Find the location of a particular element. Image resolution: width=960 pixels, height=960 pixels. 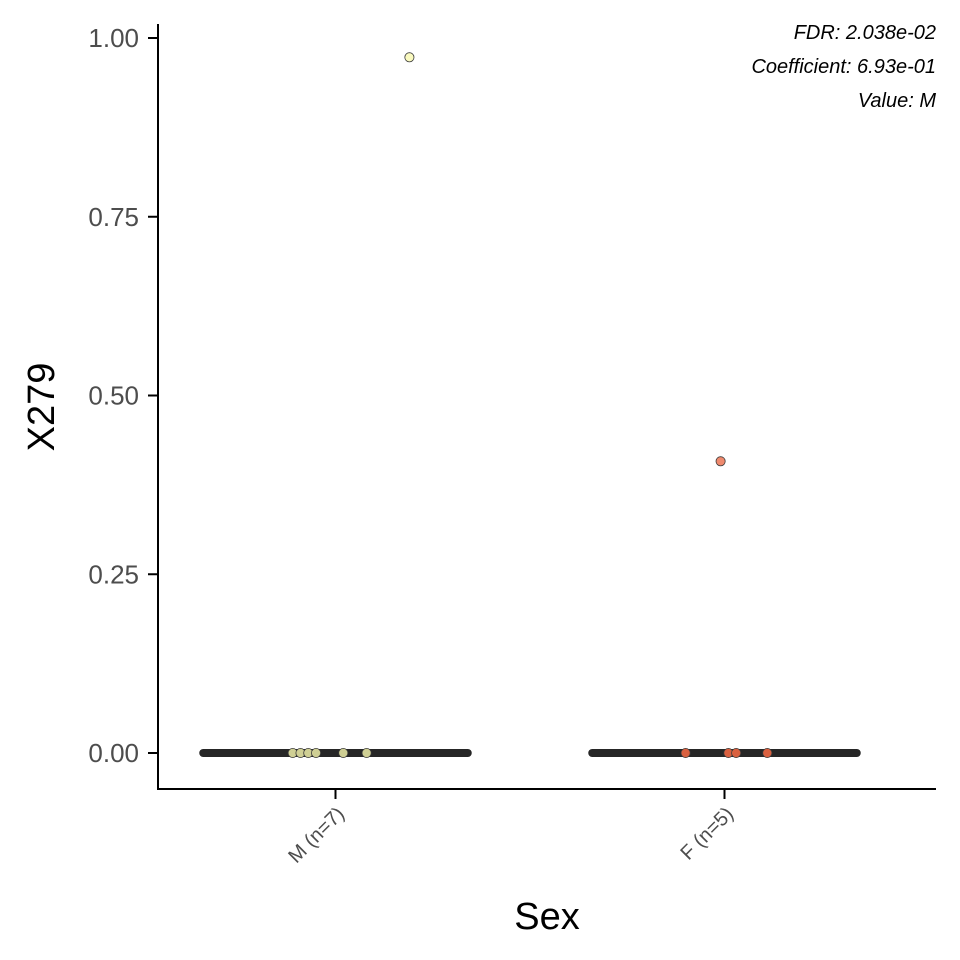

annotation-coefficient: Coefficient: 6.93e-01 is located at coordinates (843, 67).